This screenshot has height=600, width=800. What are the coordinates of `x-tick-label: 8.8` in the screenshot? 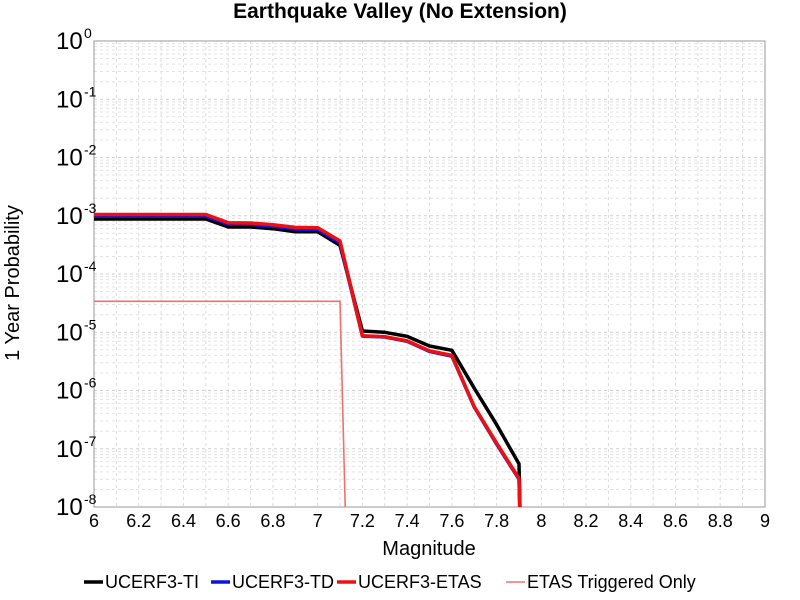 It's located at (720, 521).